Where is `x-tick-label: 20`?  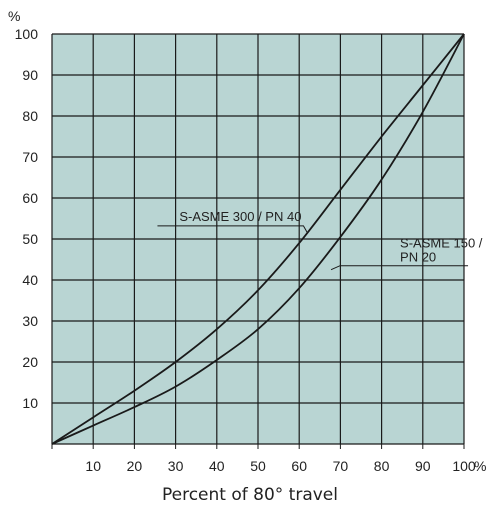 x-tick-label: 20 is located at coordinates (135, 466).